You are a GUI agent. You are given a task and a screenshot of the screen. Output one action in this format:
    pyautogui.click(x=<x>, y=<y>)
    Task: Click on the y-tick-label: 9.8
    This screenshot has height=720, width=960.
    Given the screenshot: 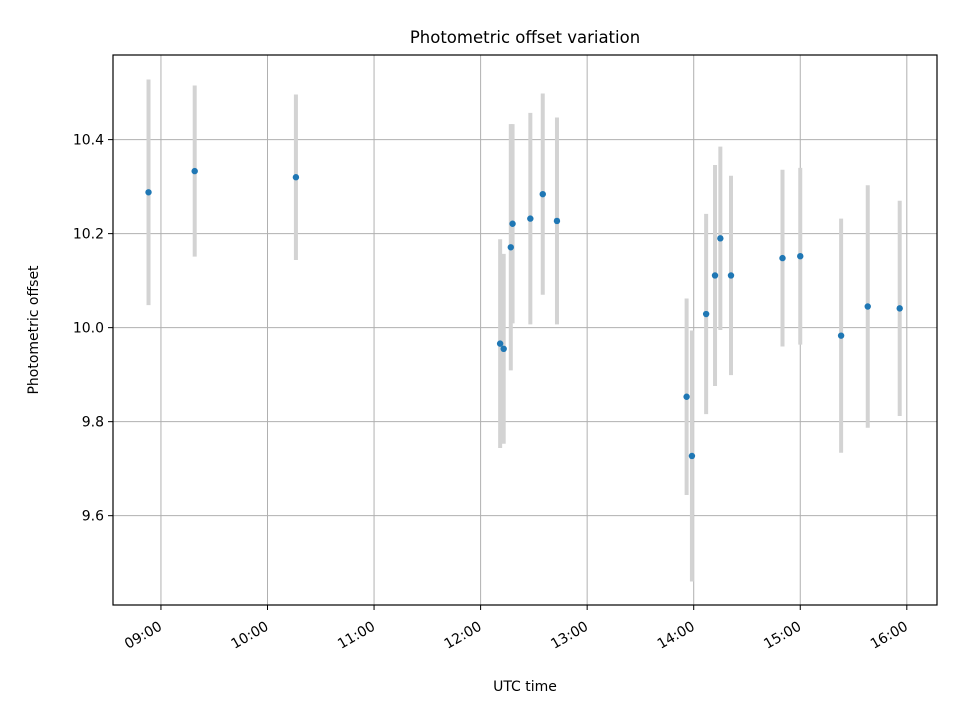 What is the action you would take?
    pyautogui.click(x=93, y=423)
    